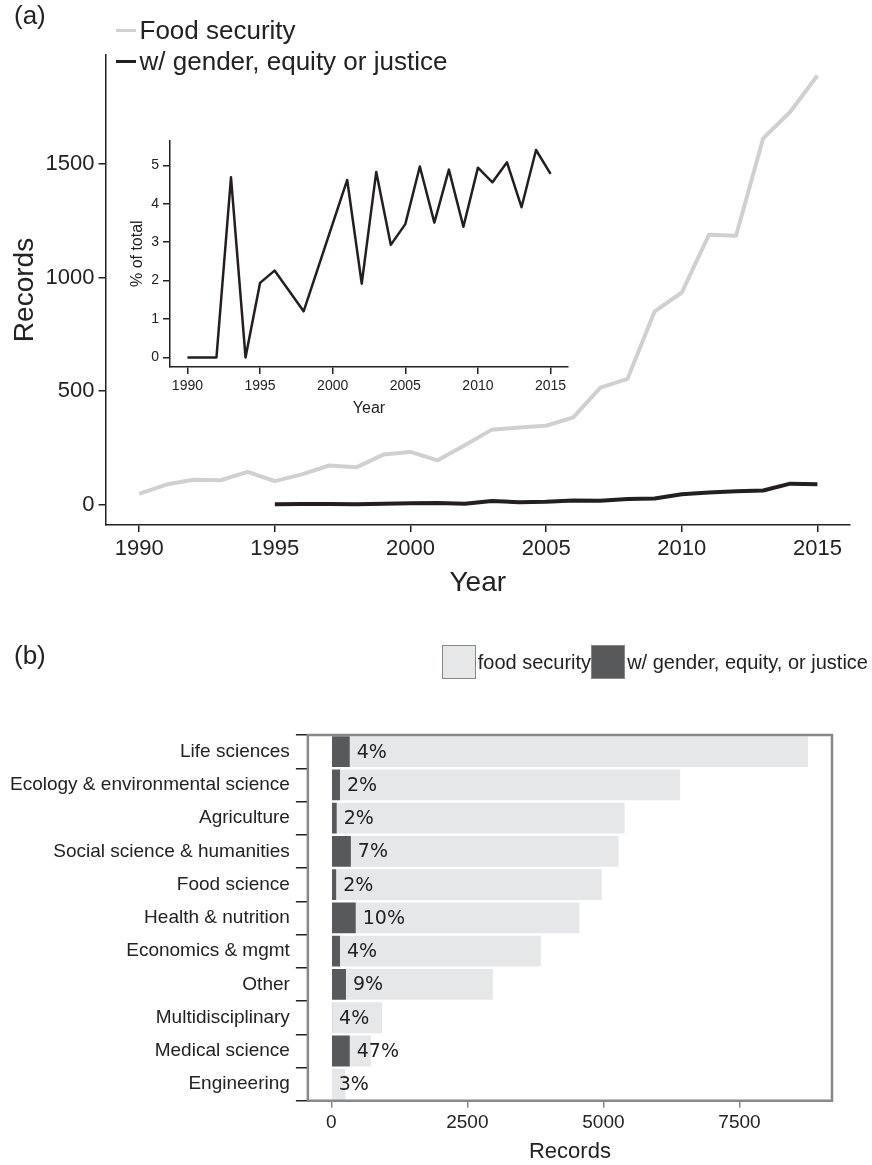  Describe the element at coordinates (293, 61) in the screenshot. I see `legend-label: w/ gender, equity or justice` at that location.